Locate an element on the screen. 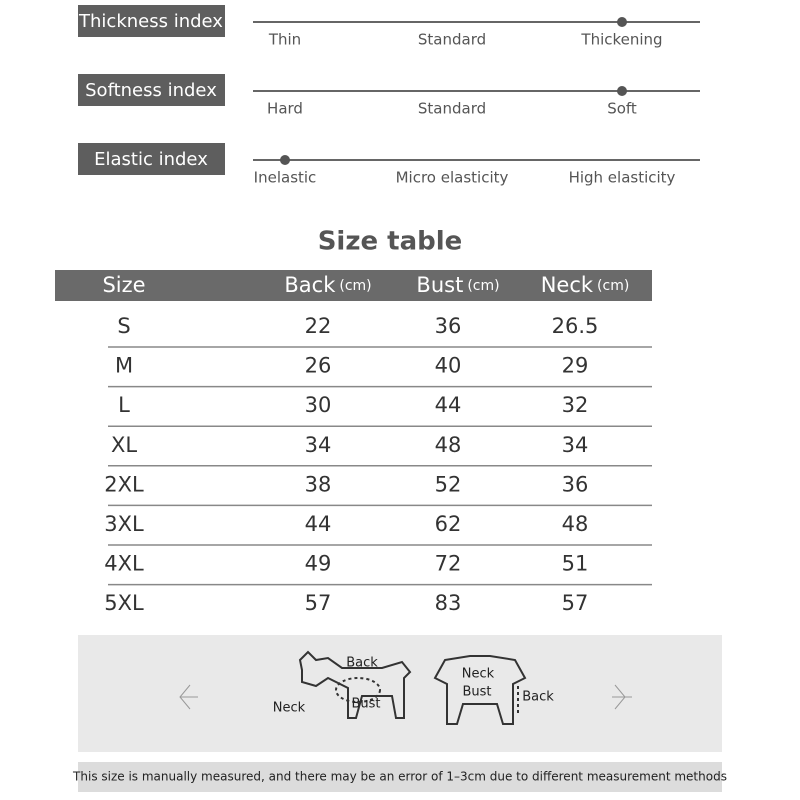  table-header-cell: Neck (cm) is located at coordinates (585, 285).